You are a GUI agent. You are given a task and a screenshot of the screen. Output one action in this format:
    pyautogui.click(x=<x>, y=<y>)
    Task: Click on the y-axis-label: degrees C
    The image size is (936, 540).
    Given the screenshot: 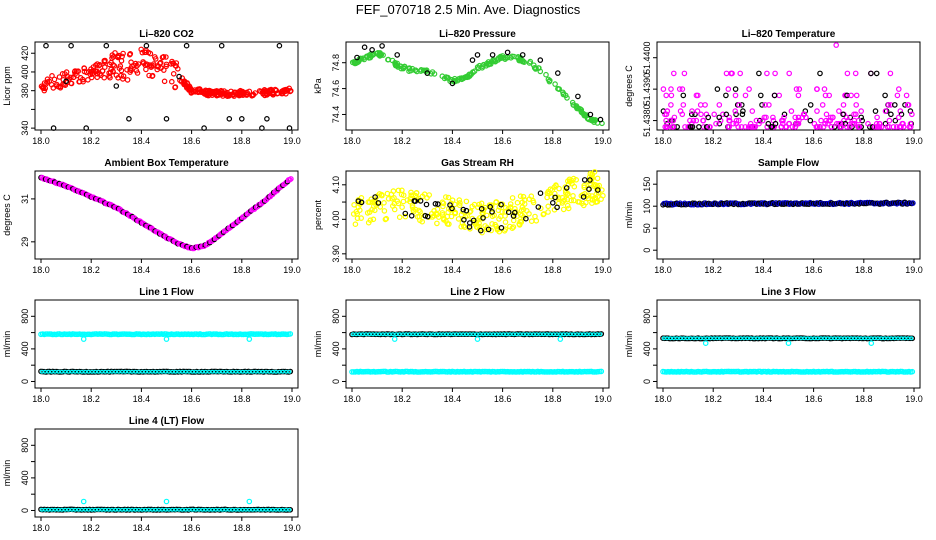 What is the action you would take?
    pyautogui.click(x=7, y=215)
    